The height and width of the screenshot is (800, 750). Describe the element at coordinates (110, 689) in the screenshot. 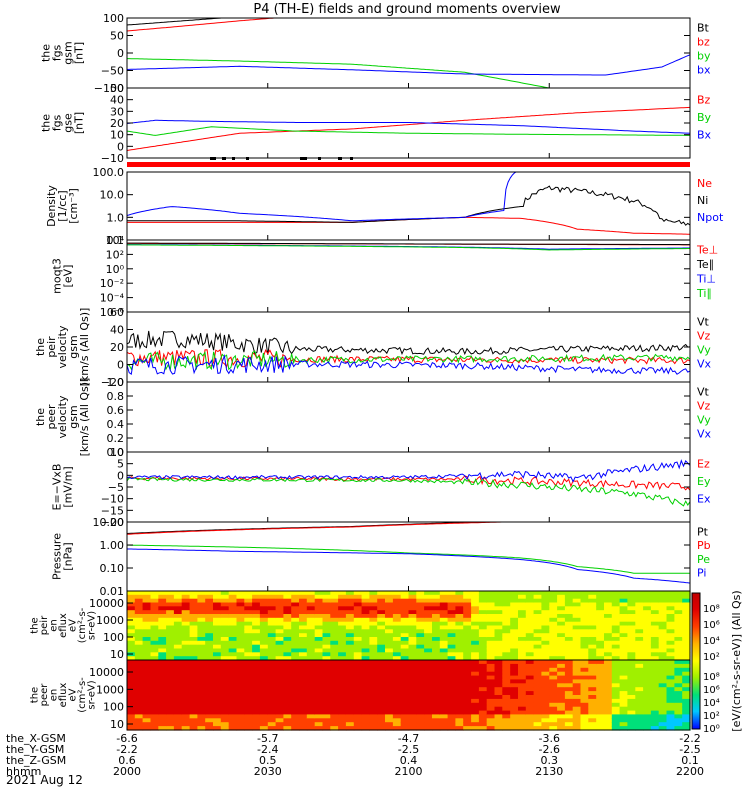

I see `y-tick-label: 1000` at that location.